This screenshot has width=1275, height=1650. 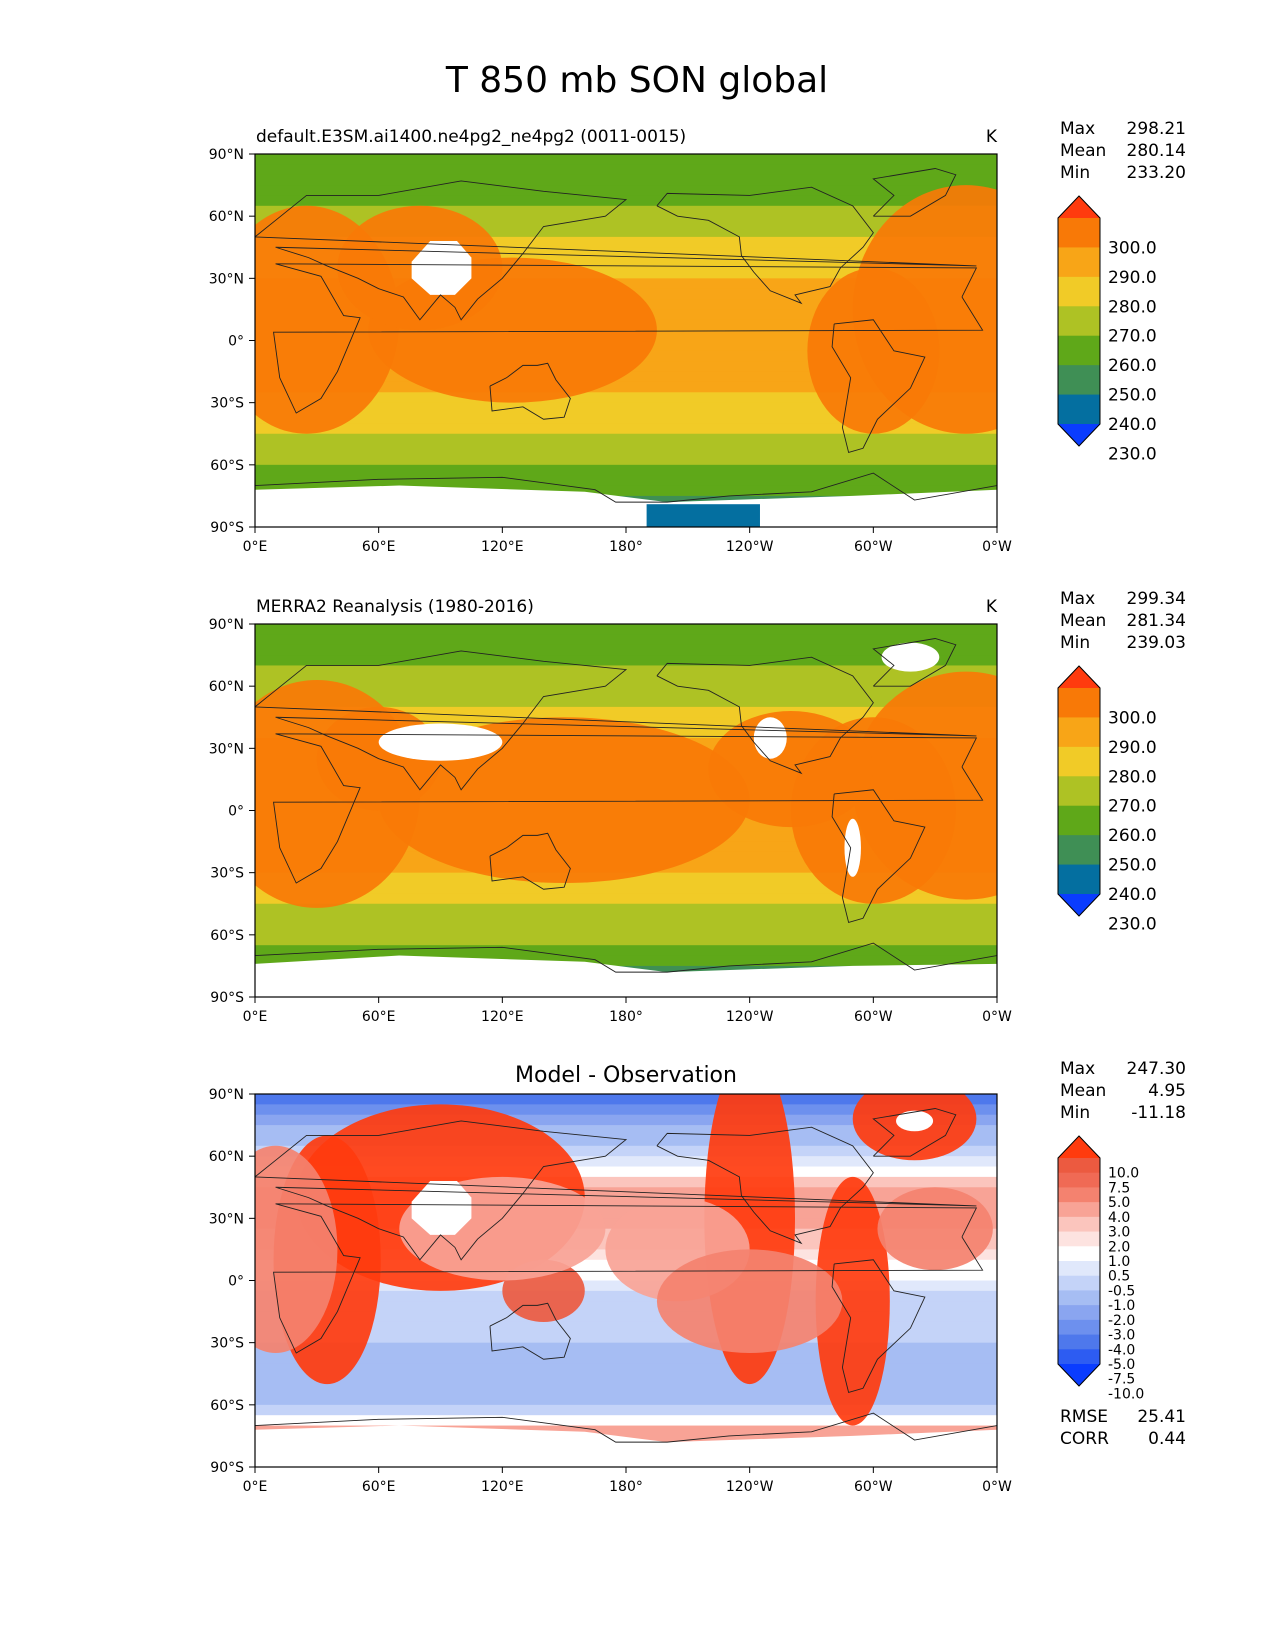 I want to click on lon-tick-label: 60°W, so click(x=873, y=1017).